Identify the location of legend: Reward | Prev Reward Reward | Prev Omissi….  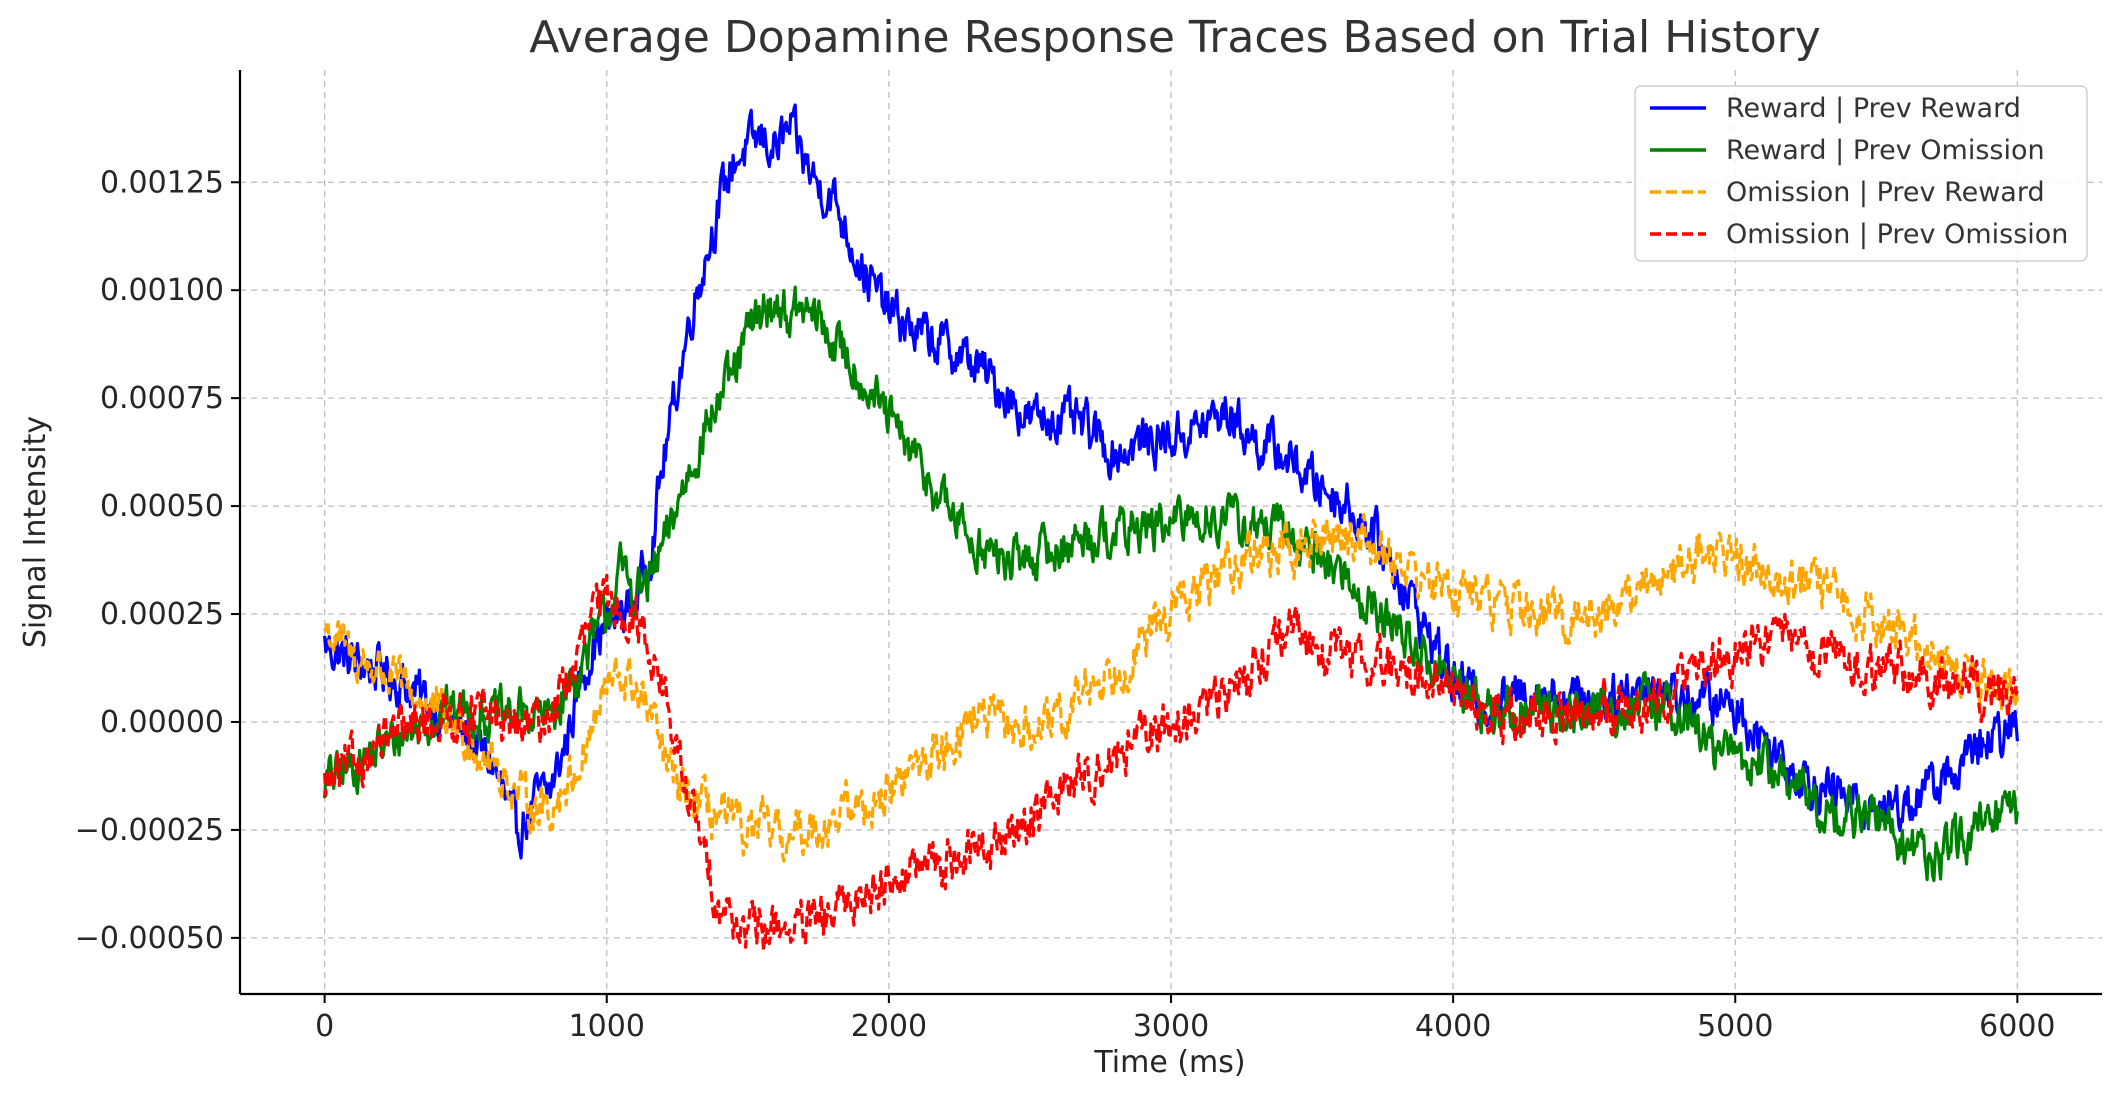
(1861, 173).